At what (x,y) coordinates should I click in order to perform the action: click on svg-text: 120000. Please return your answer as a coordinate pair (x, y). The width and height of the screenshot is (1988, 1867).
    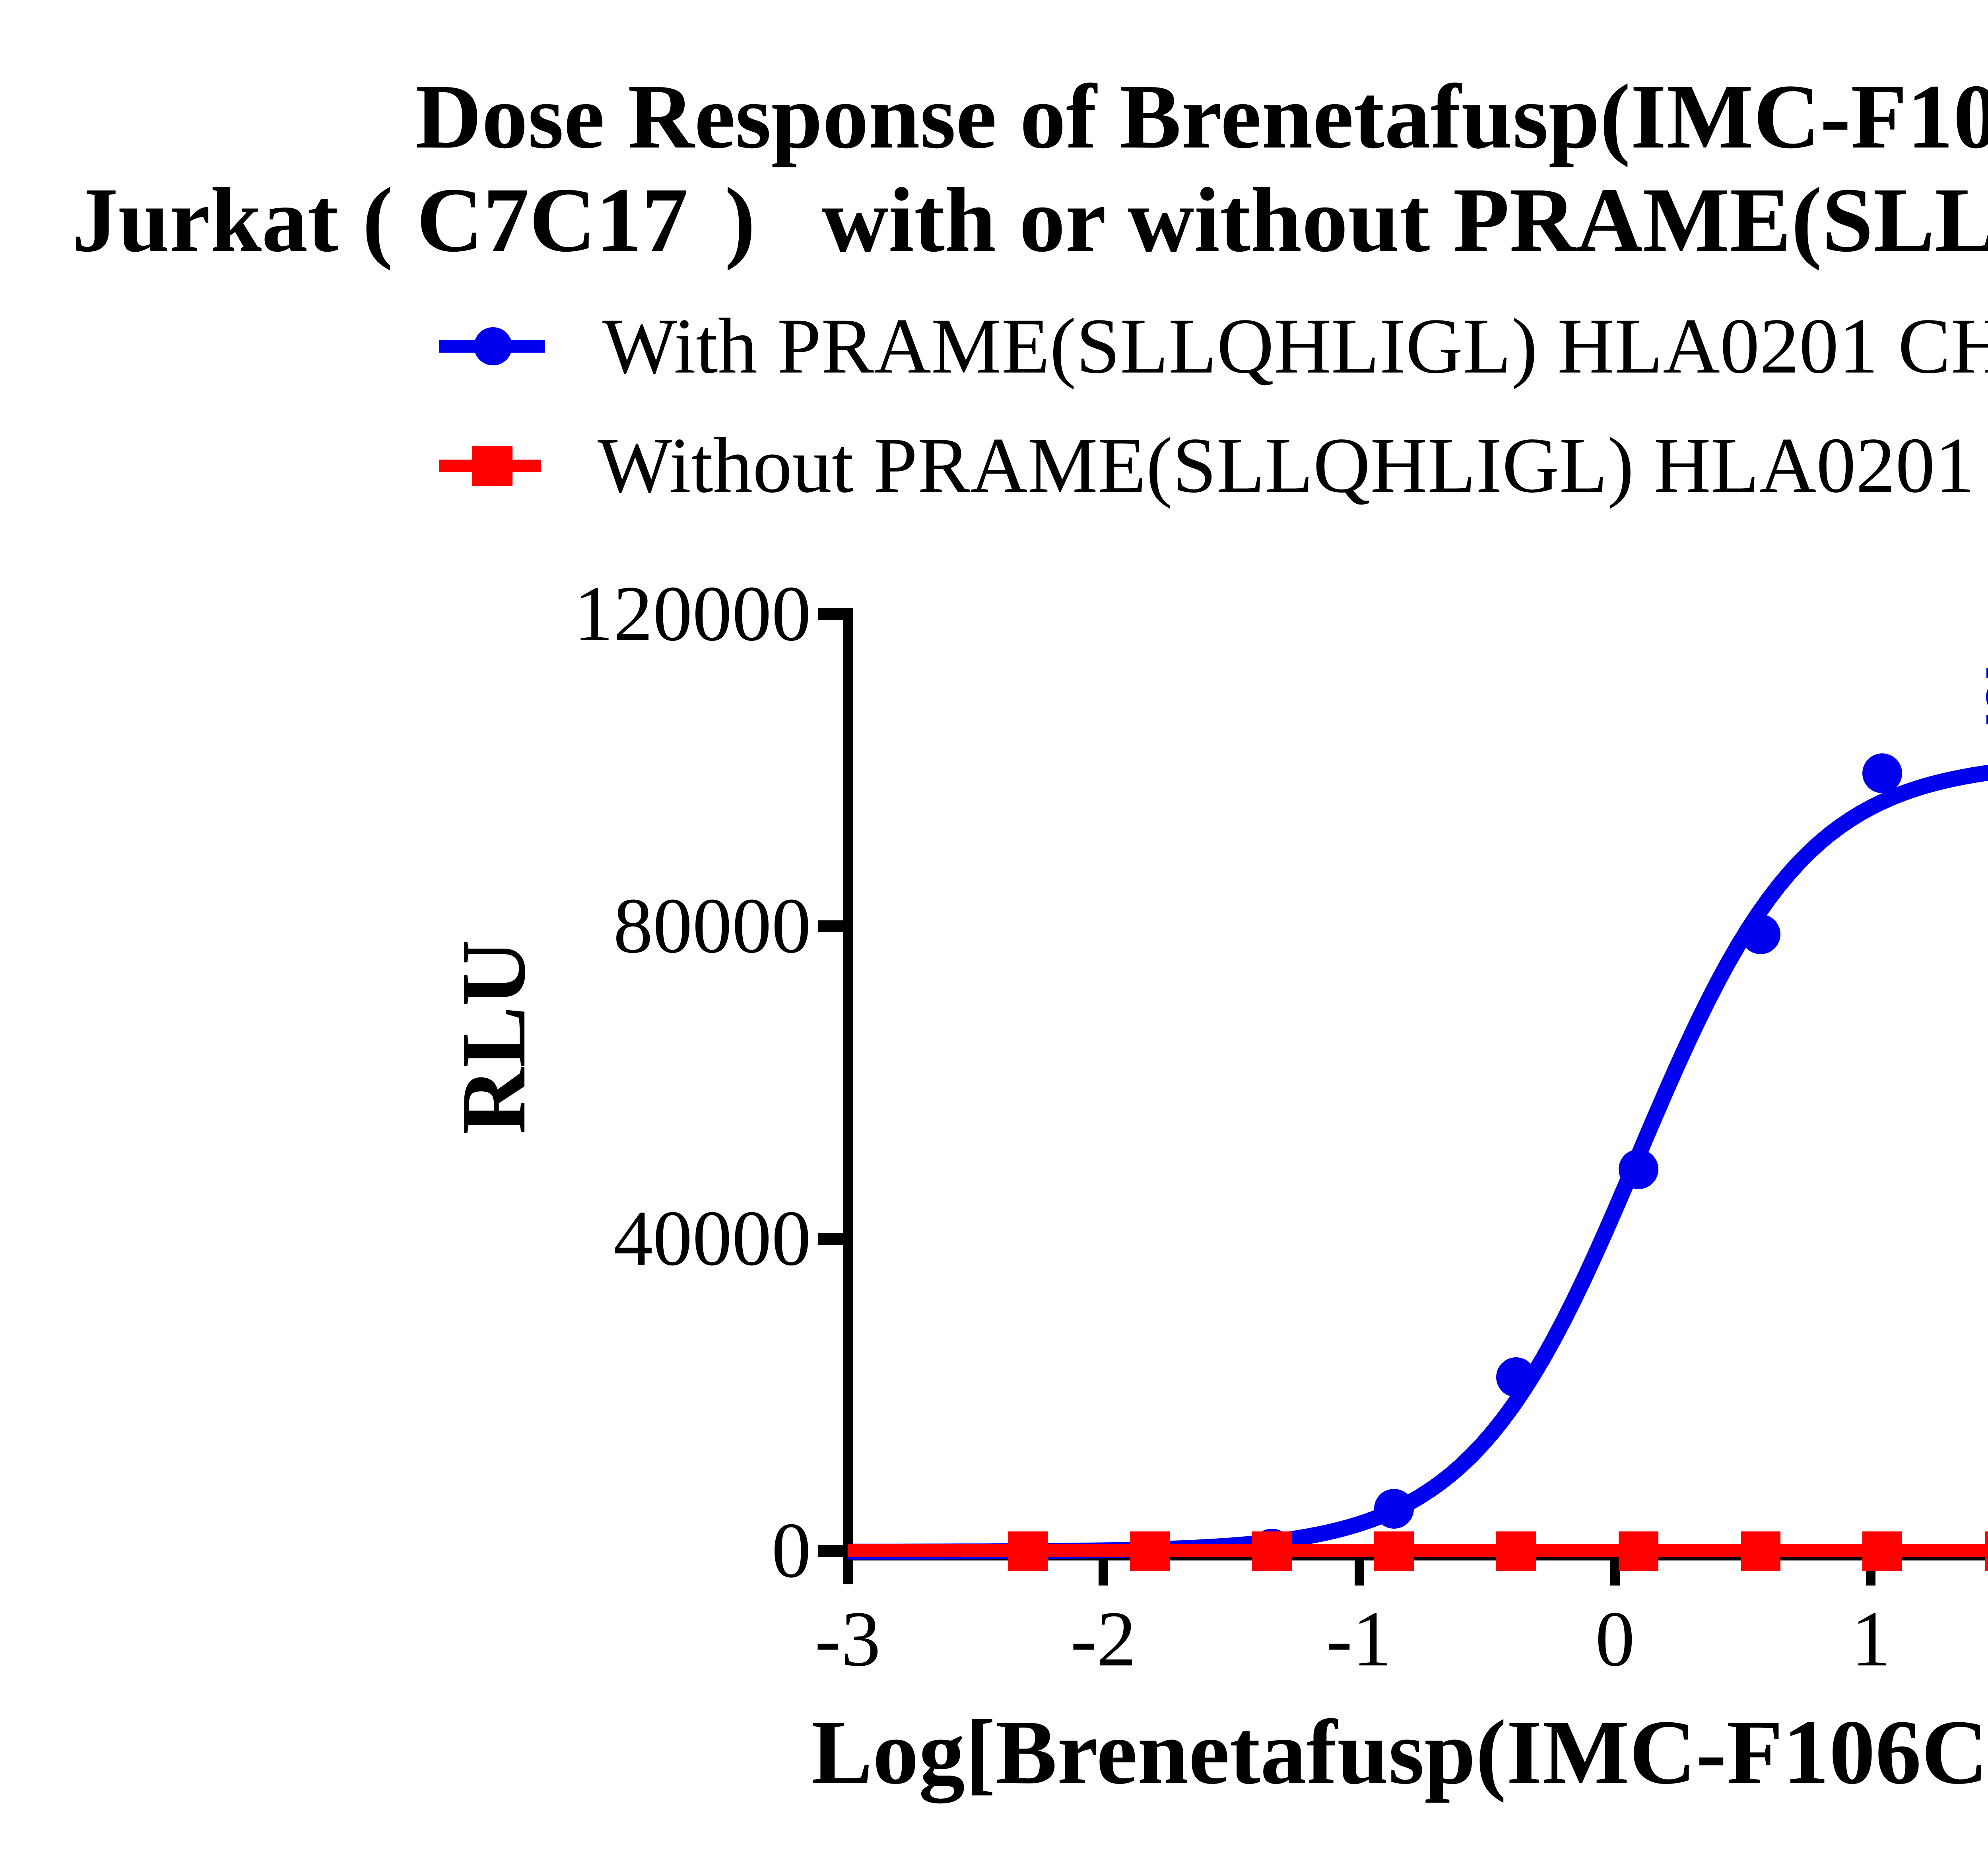
    Looking at the image, I should click on (692, 614).